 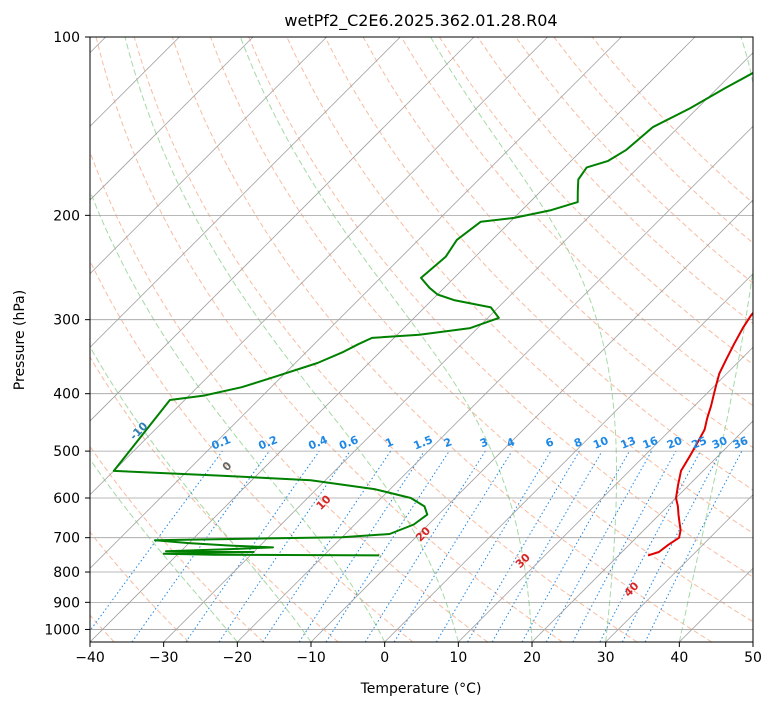 I want to click on y-tick-label: 900, so click(x=66, y=603).